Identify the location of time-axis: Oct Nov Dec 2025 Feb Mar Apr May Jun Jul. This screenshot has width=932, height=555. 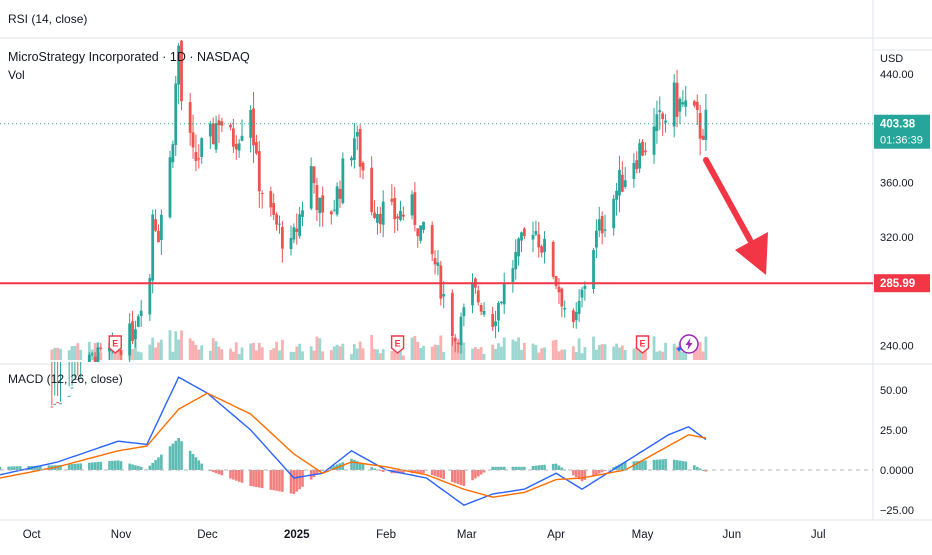
(424, 535).